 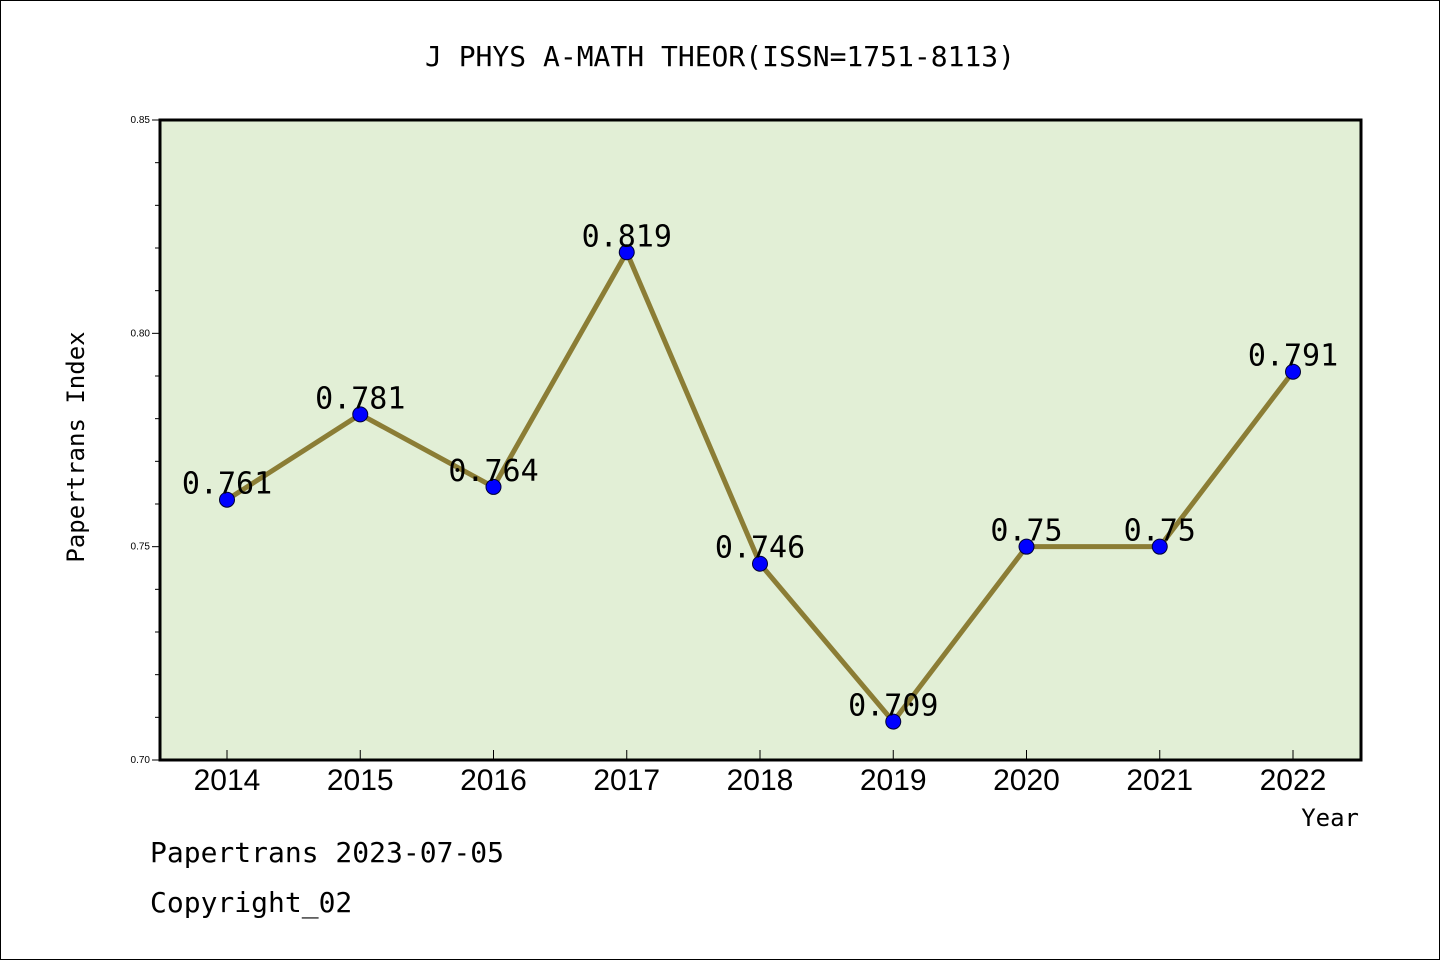 What do you see at coordinates (227, 484) in the screenshot?
I see `data-label: 0.761` at bounding box center [227, 484].